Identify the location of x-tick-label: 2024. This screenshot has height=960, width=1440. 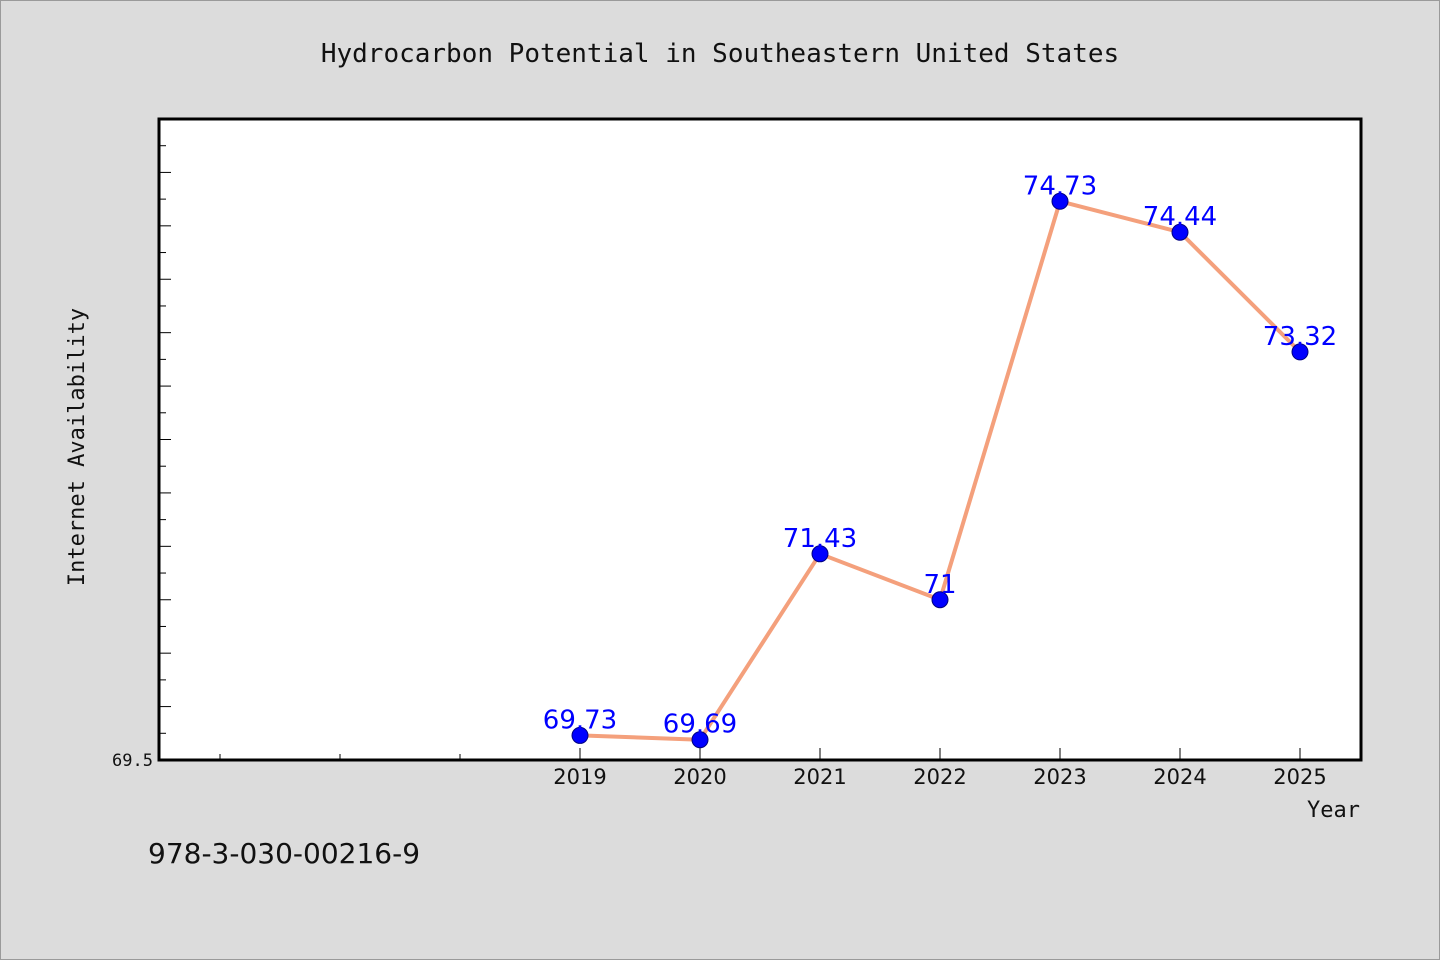
(1179, 777).